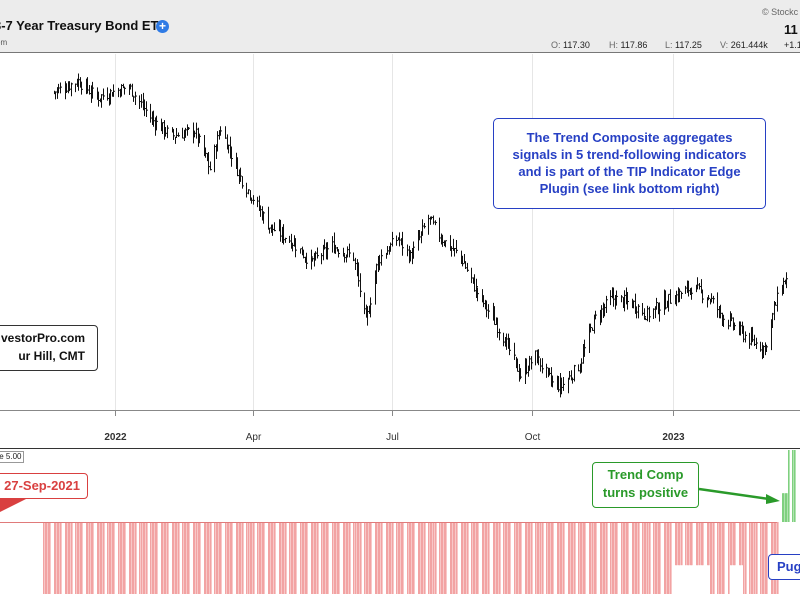  What do you see at coordinates (400, 26) in the screenshot?
I see `header-background` at bounding box center [400, 26].